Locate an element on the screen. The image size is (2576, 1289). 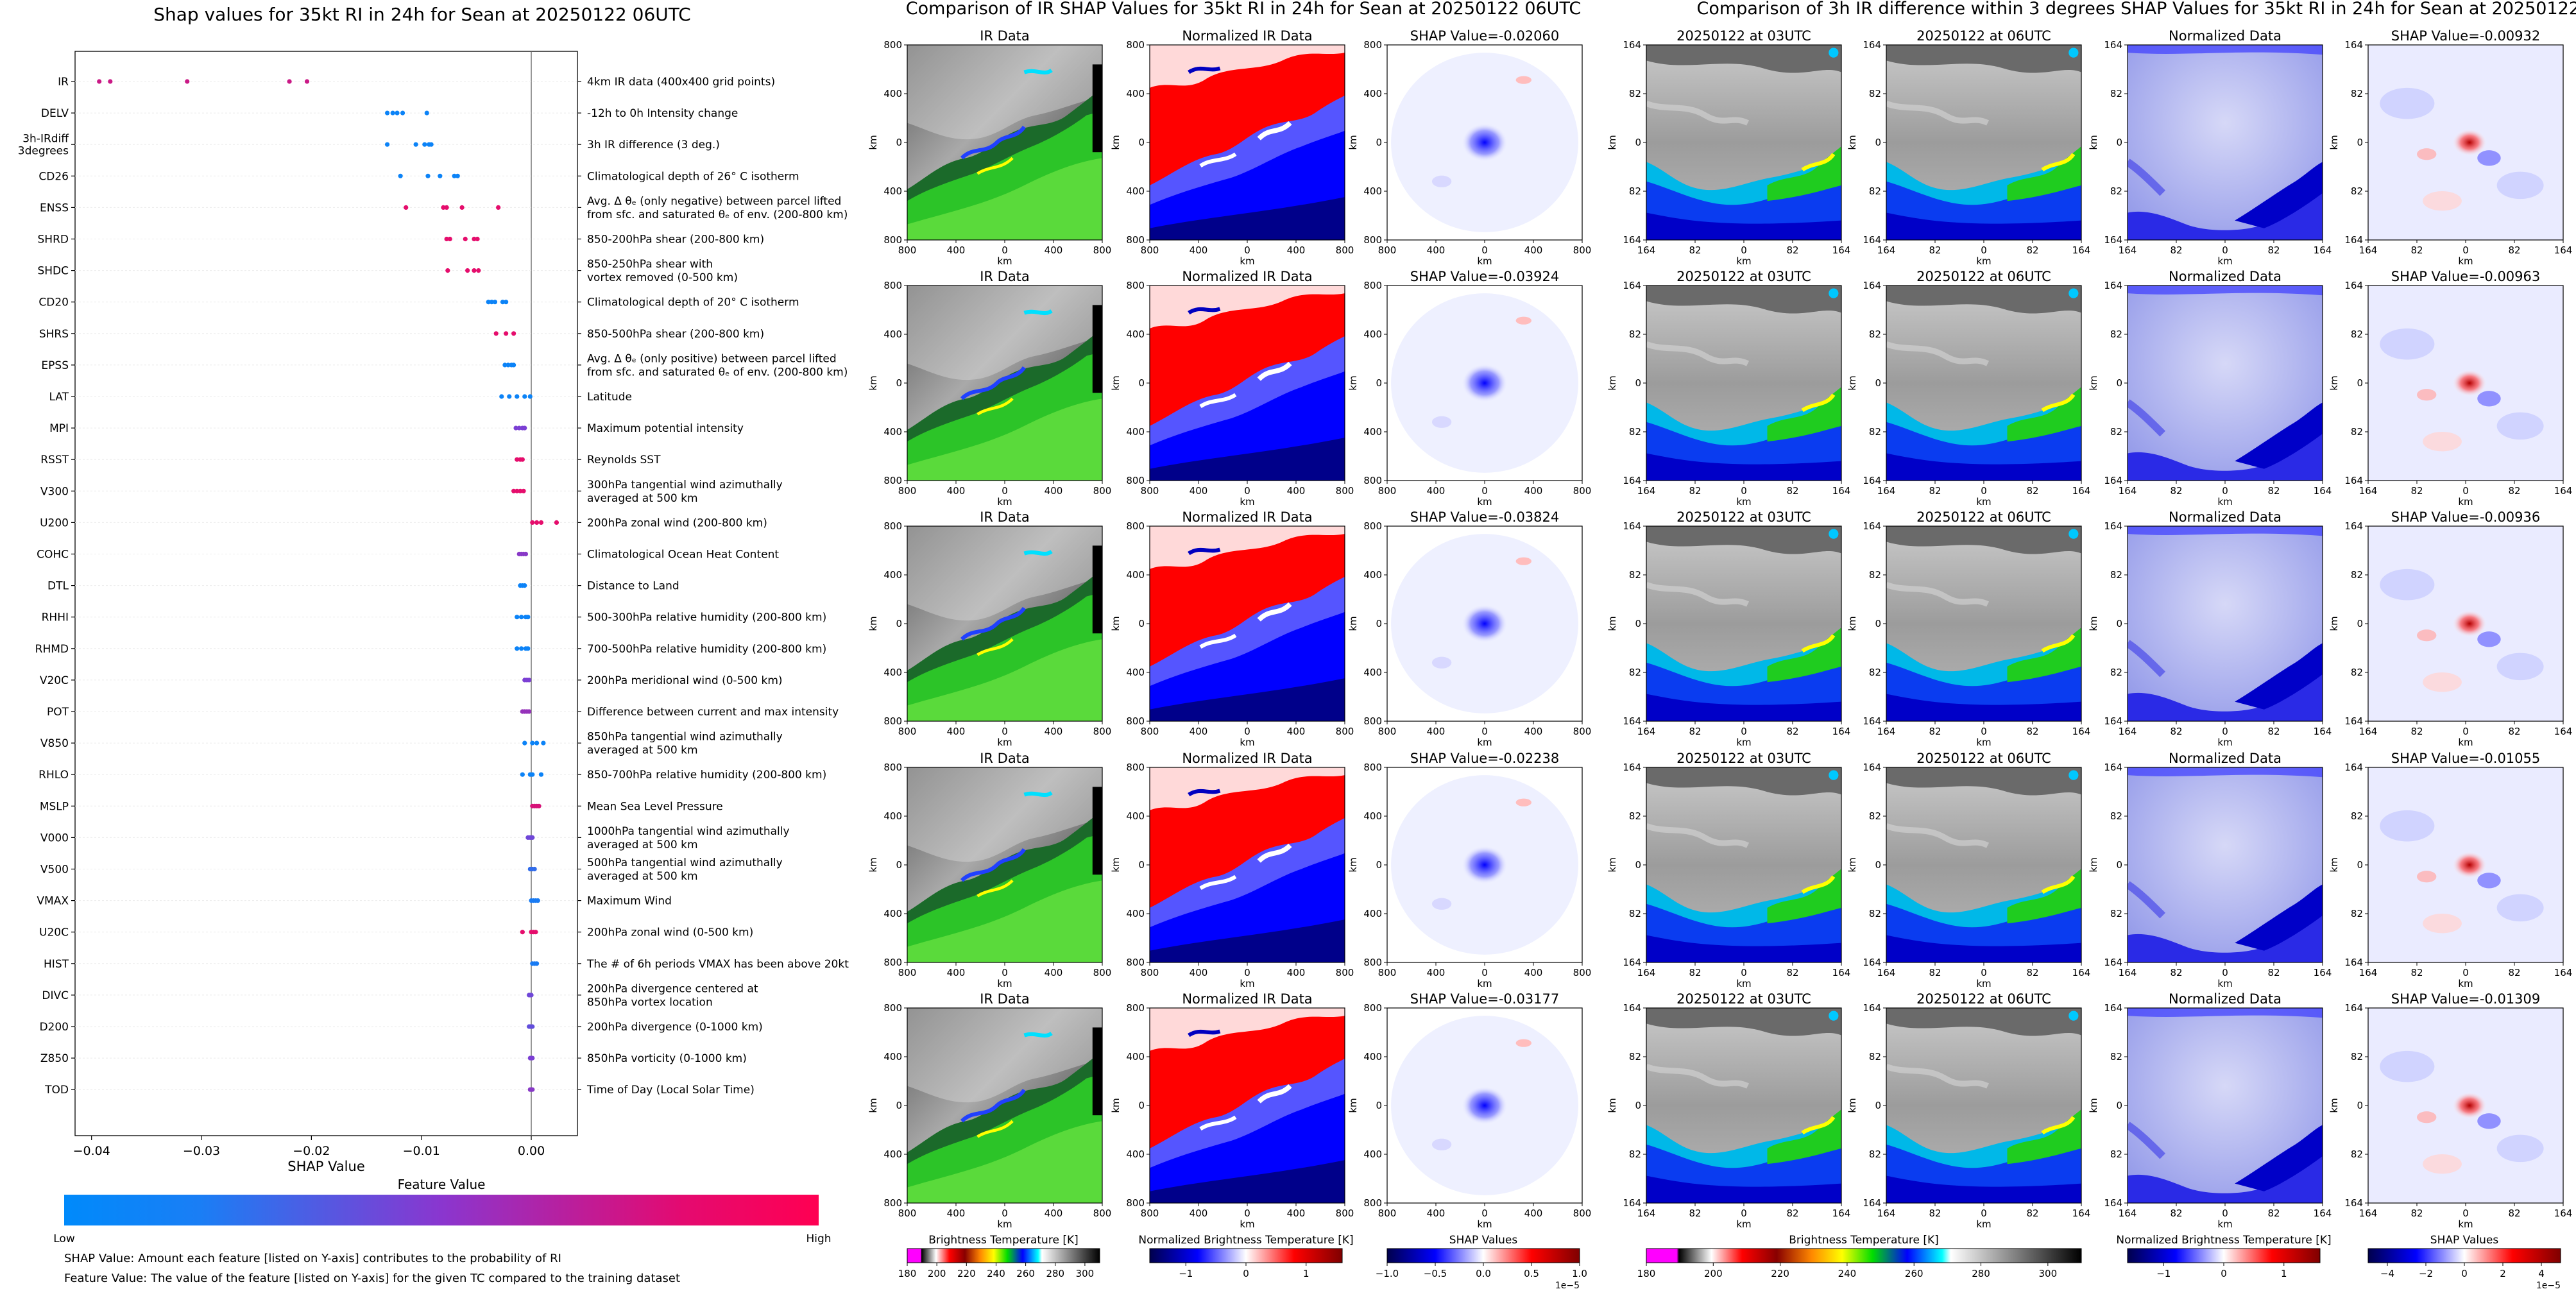
panel-title: IR Data is located at coordinates (1005, 36).